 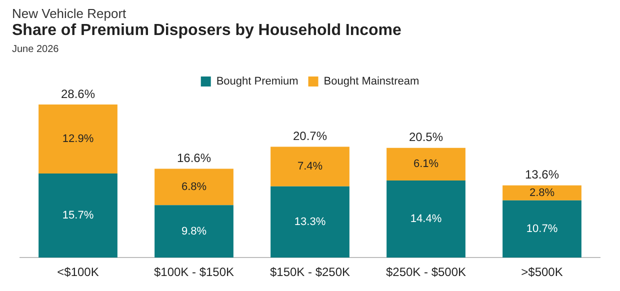 What do you see at coordinates (35, 49) in the screenshot?
I see `text: June 2026` at bounding box center [35, 49].